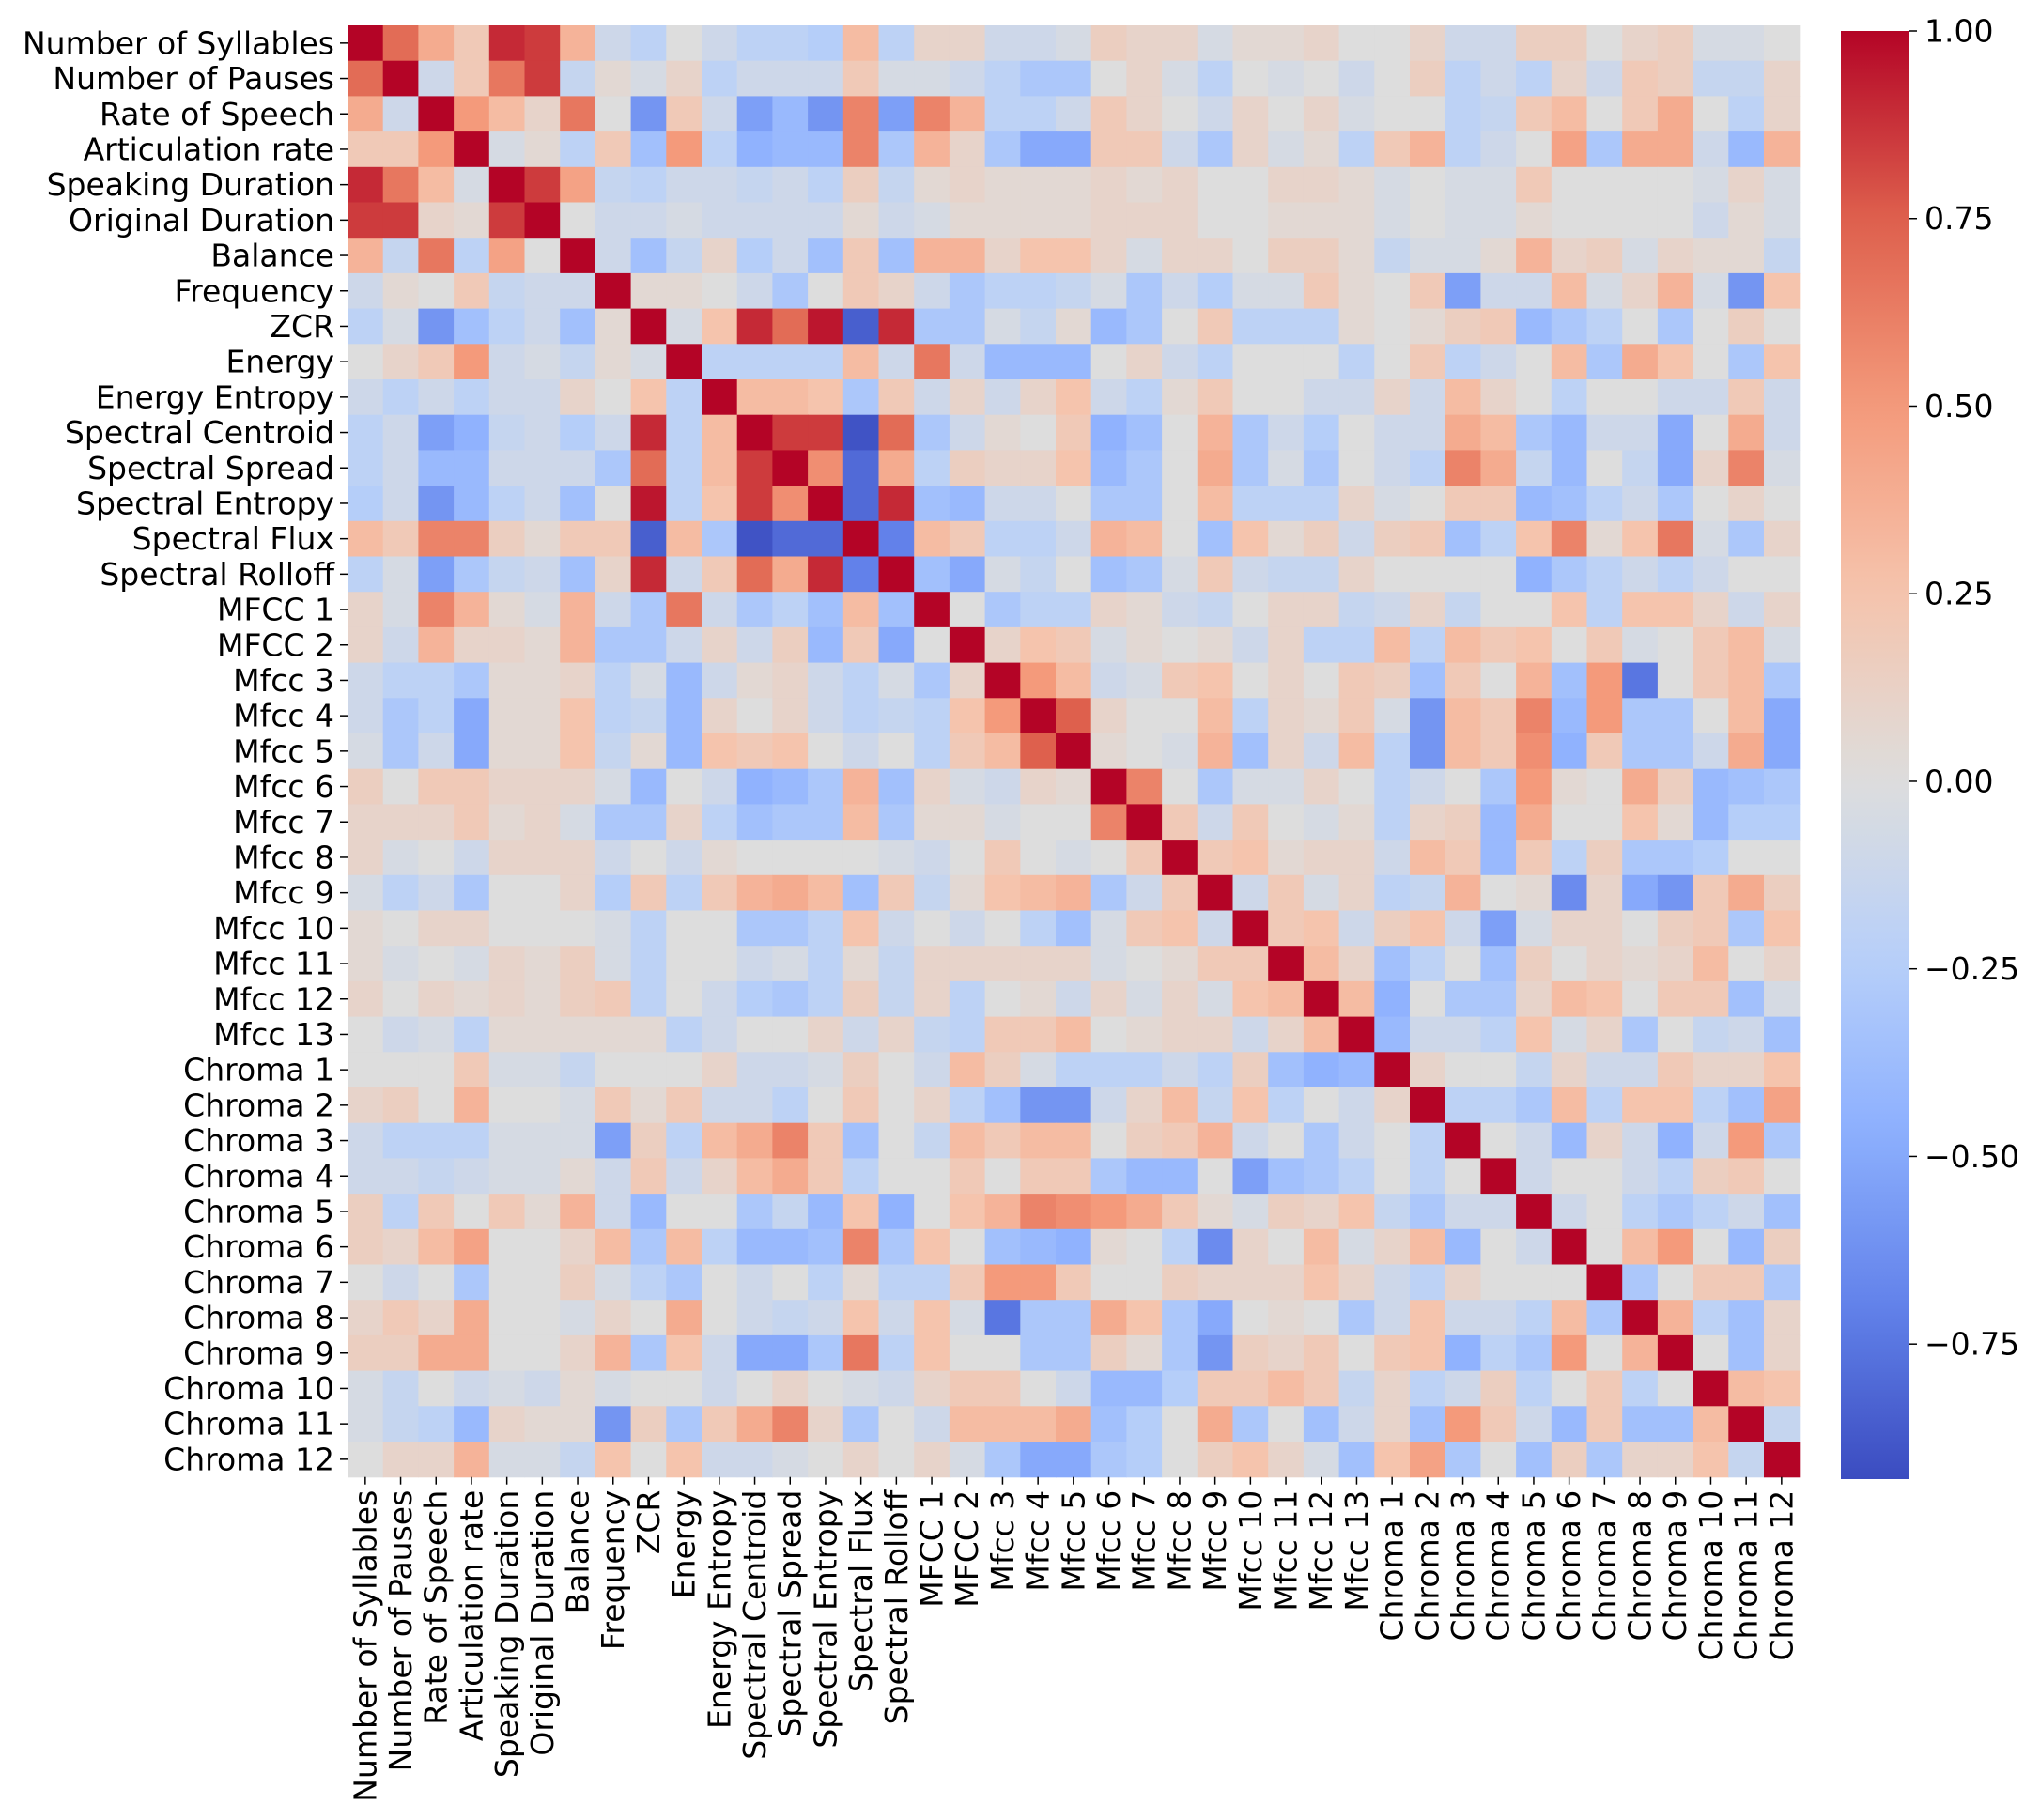 Image resolution: width=2025 pixels, height=1820 pixels. I want to click on colorbar-tick-label: −0.50, so click(1972, 1156).